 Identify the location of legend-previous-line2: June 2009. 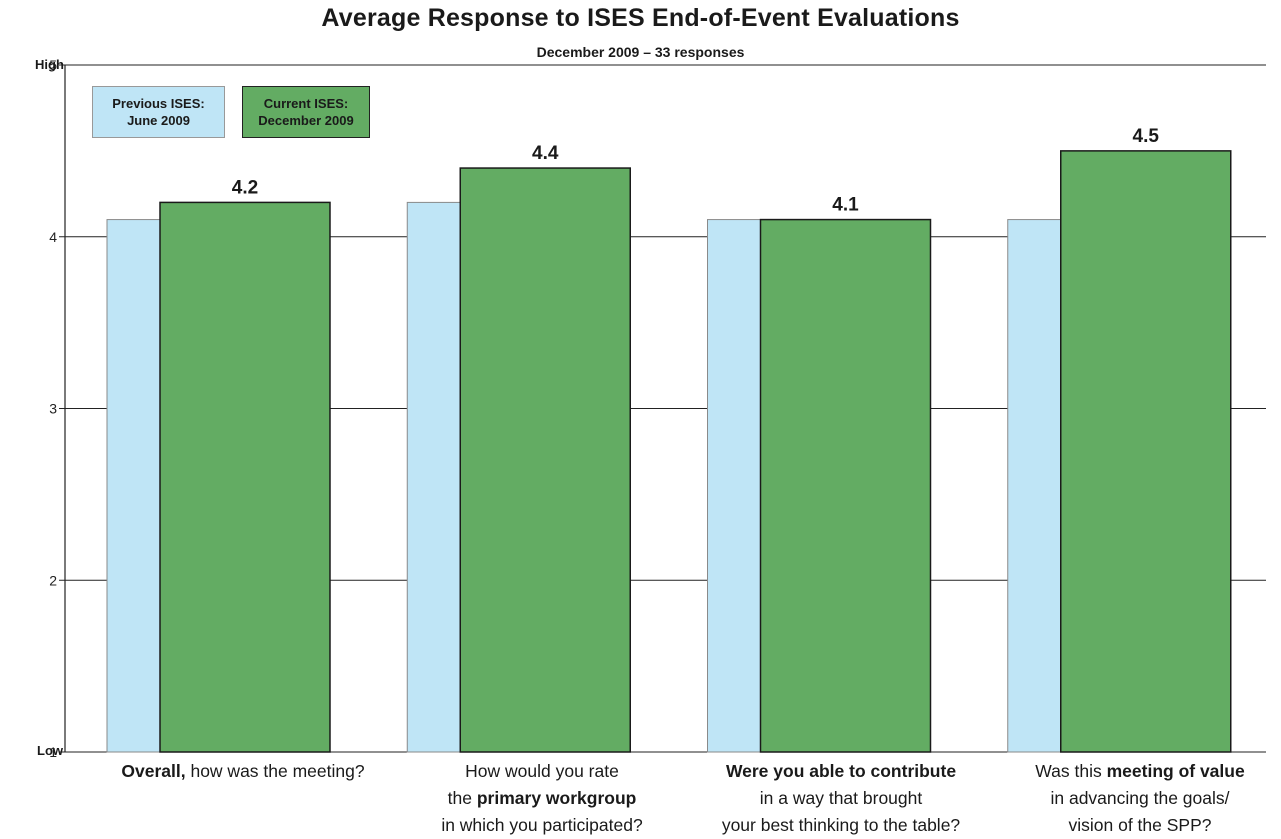
(158, 120).